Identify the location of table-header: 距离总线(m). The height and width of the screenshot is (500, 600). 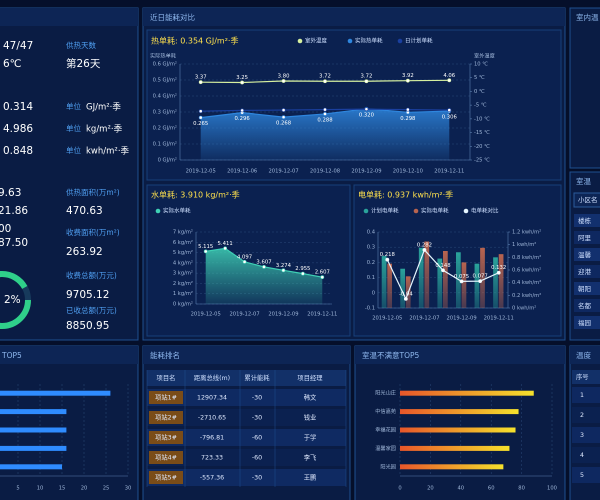
(212, 377).